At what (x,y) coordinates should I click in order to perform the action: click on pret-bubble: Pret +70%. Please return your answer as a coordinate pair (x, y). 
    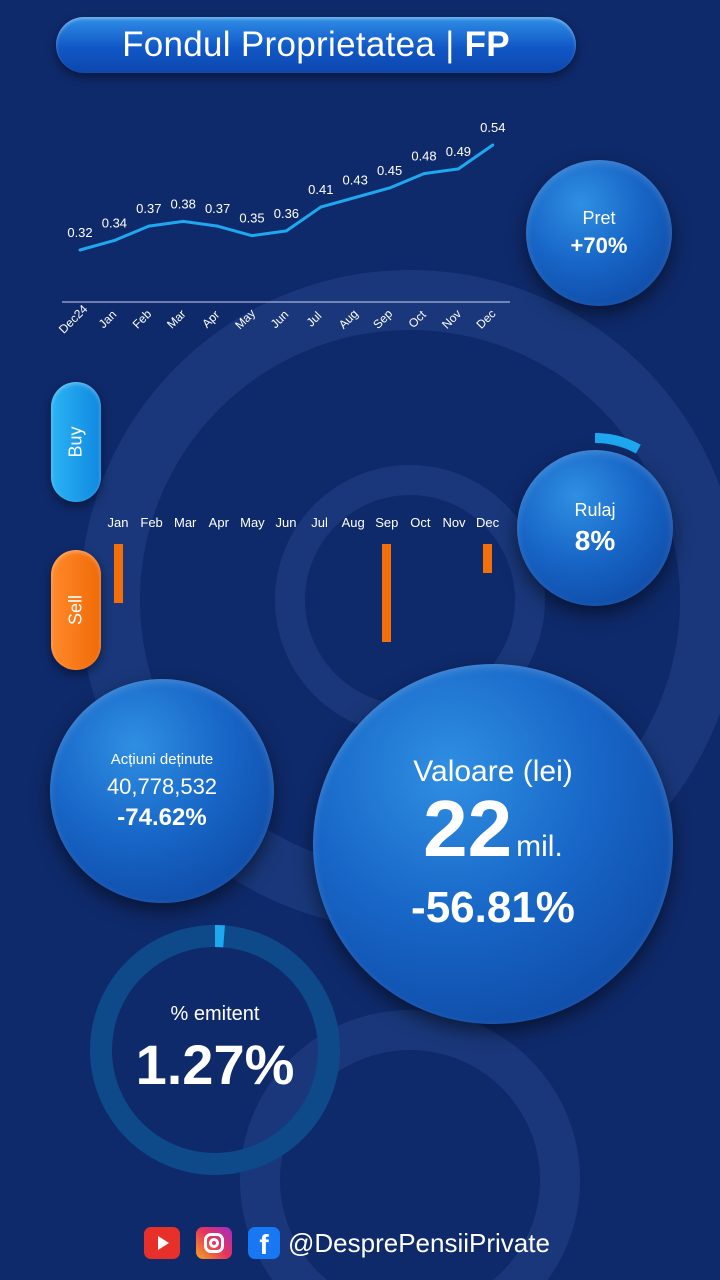
    Looking at the image, I should click on (599, 233).